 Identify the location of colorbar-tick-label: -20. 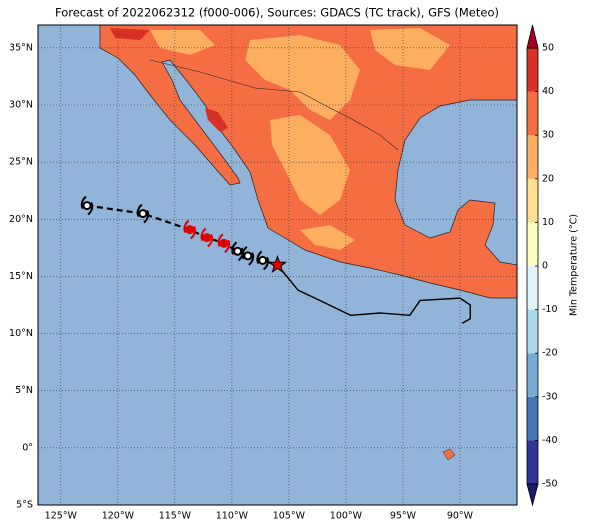
(550, 353).